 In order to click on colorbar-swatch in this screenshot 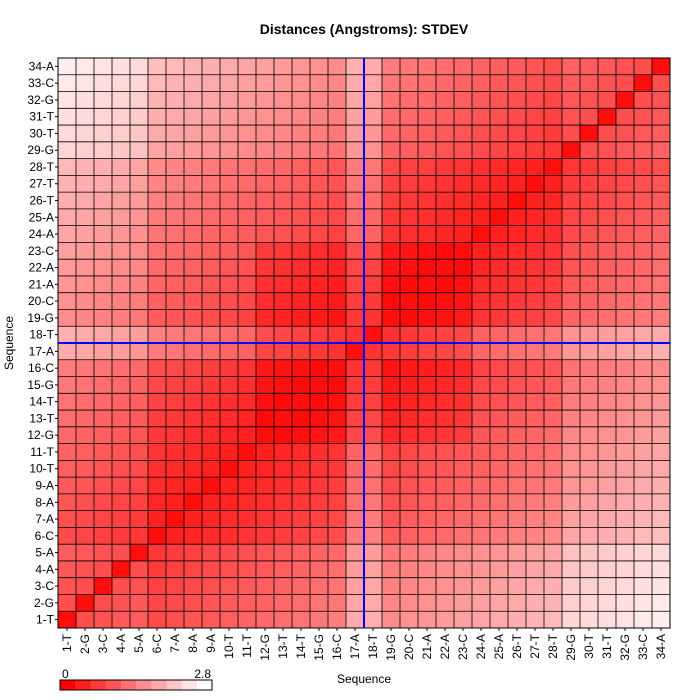, I will do `click(144, 685)`.